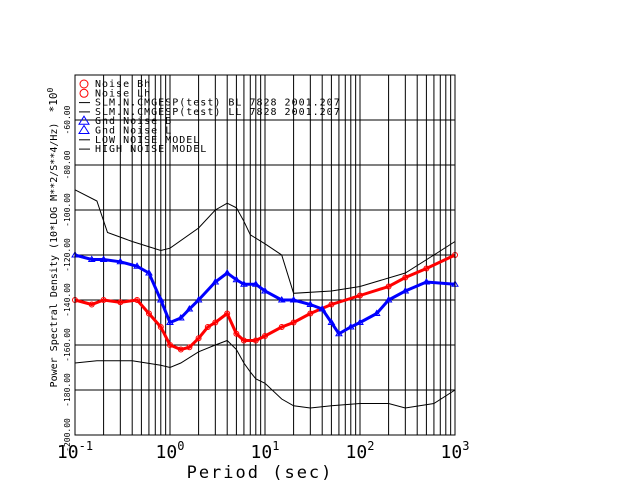  I want to click on legend-label: HIGH NOISE MODEL, so click(151, 149).